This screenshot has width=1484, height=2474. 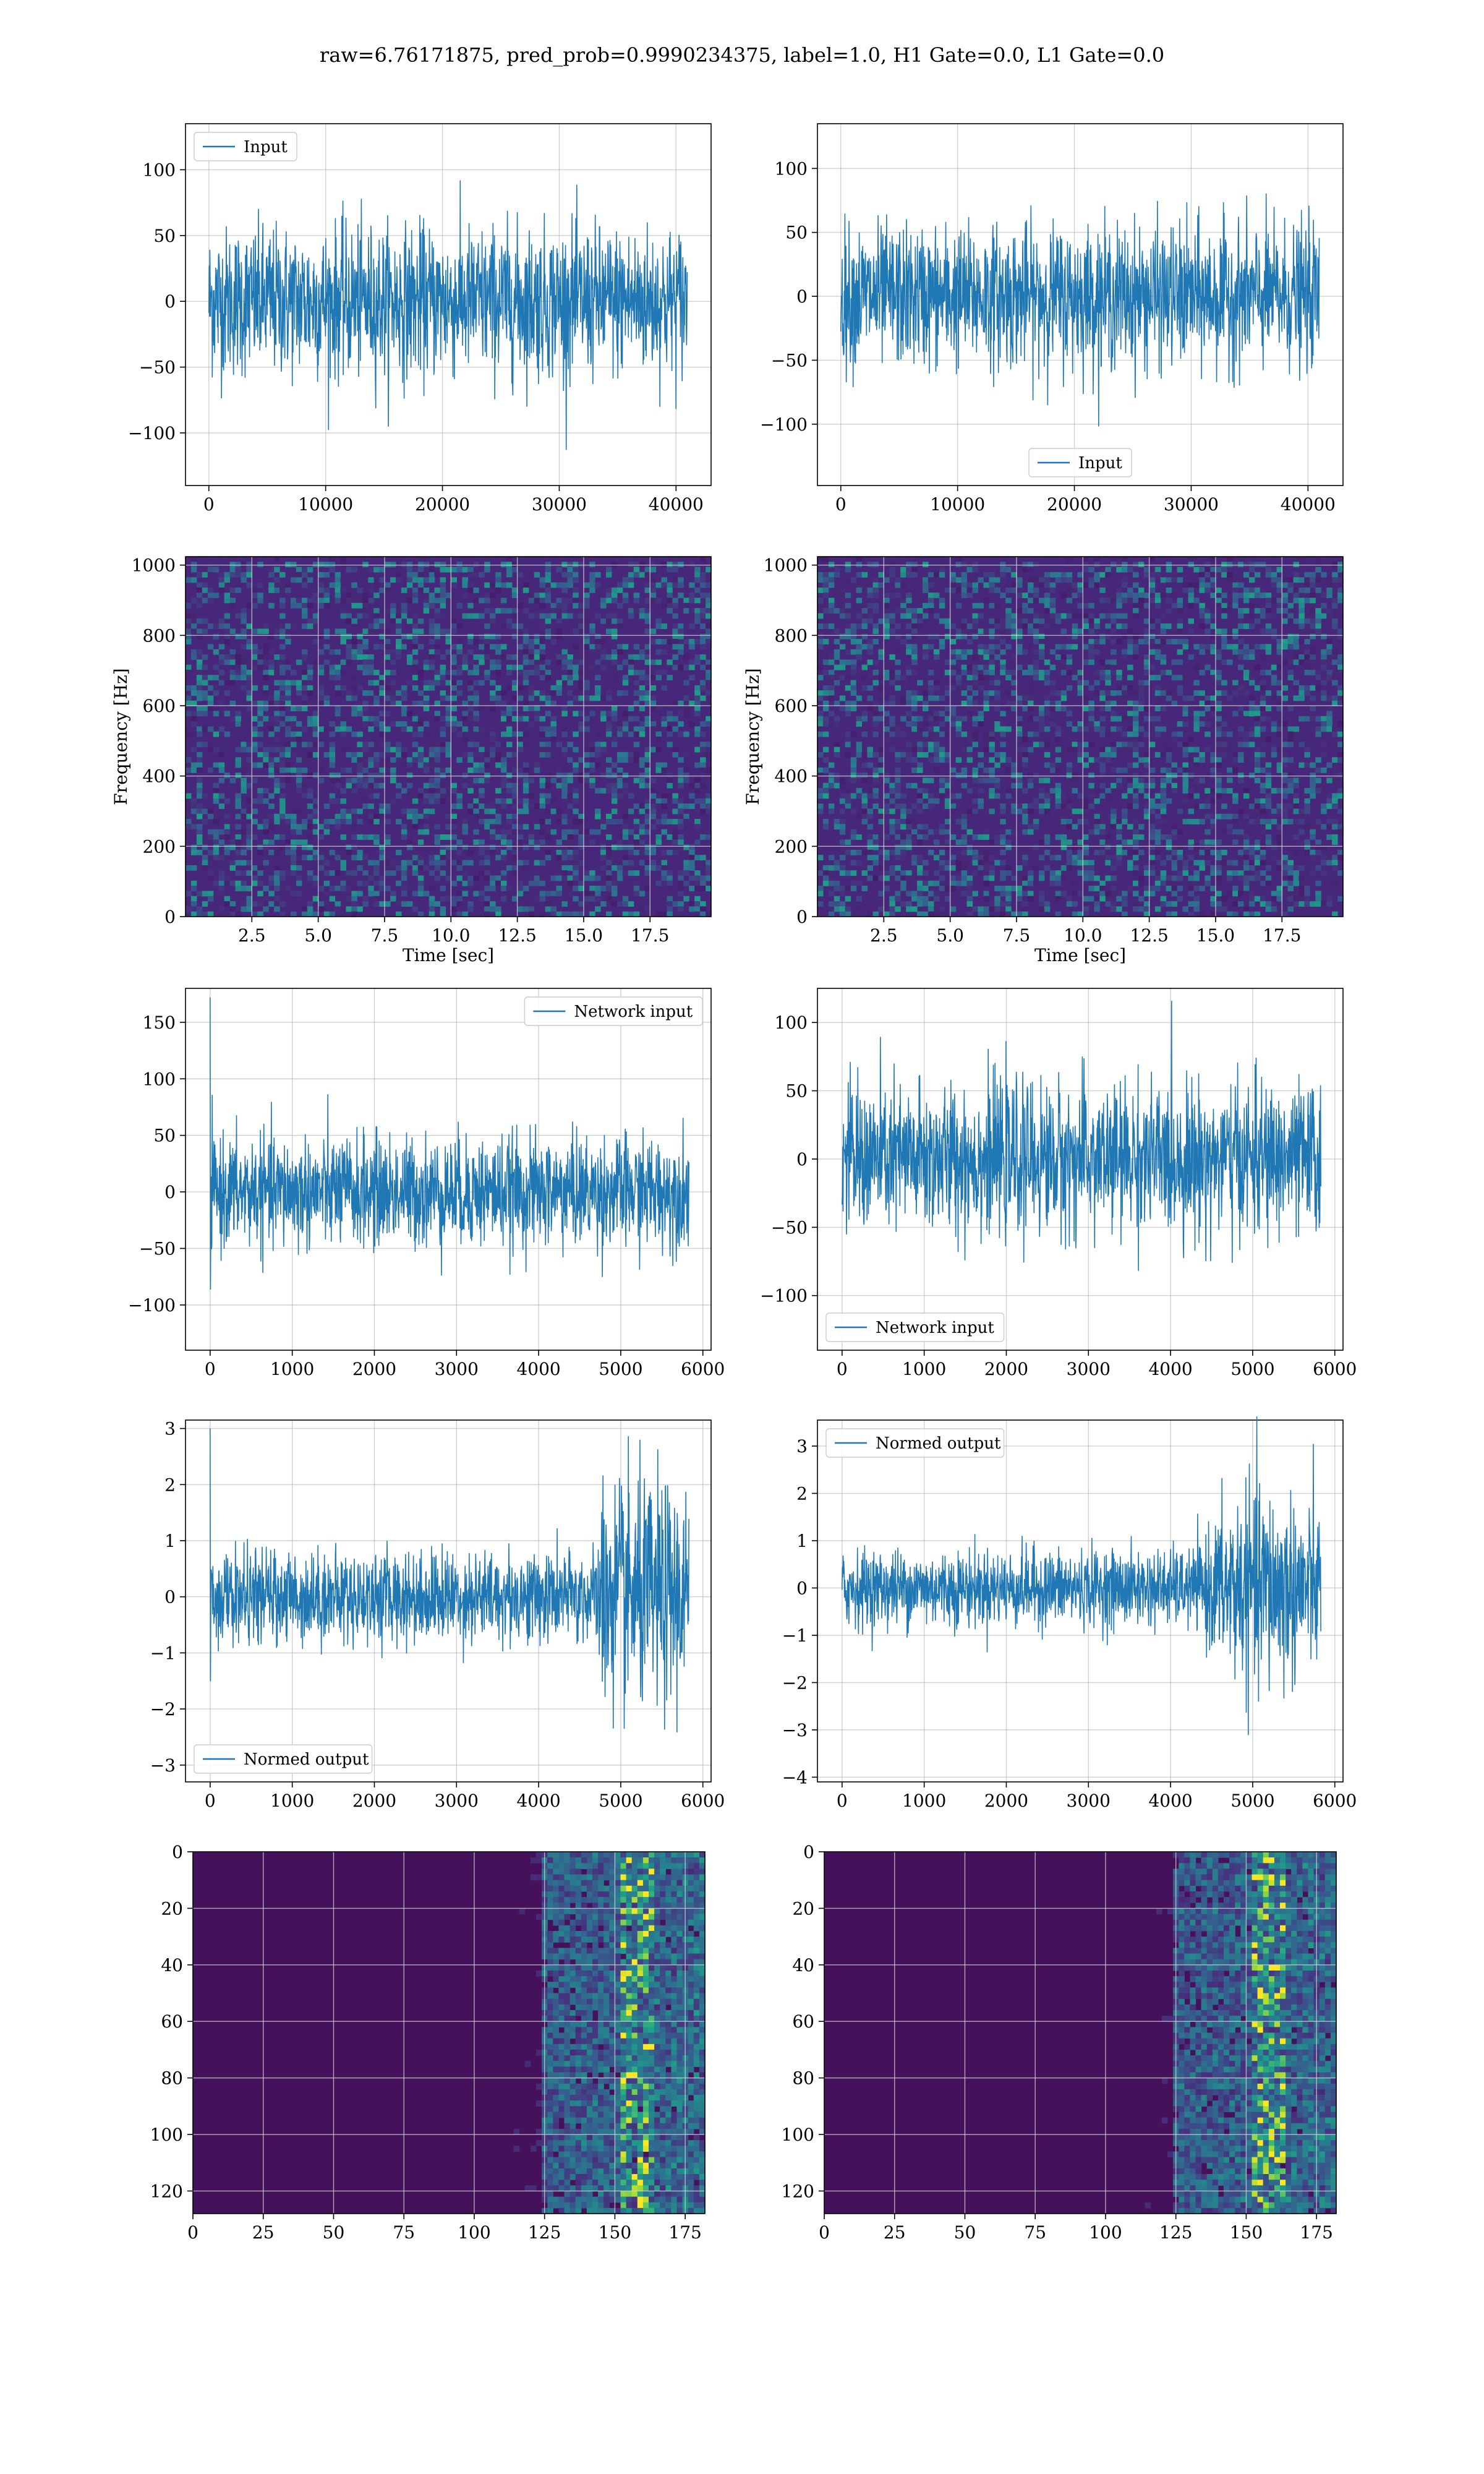 What do you see at coordinates (1308, 504) in the screenshot?
I see `x-tick-label: 40000` at bounding box center [1308, 504].